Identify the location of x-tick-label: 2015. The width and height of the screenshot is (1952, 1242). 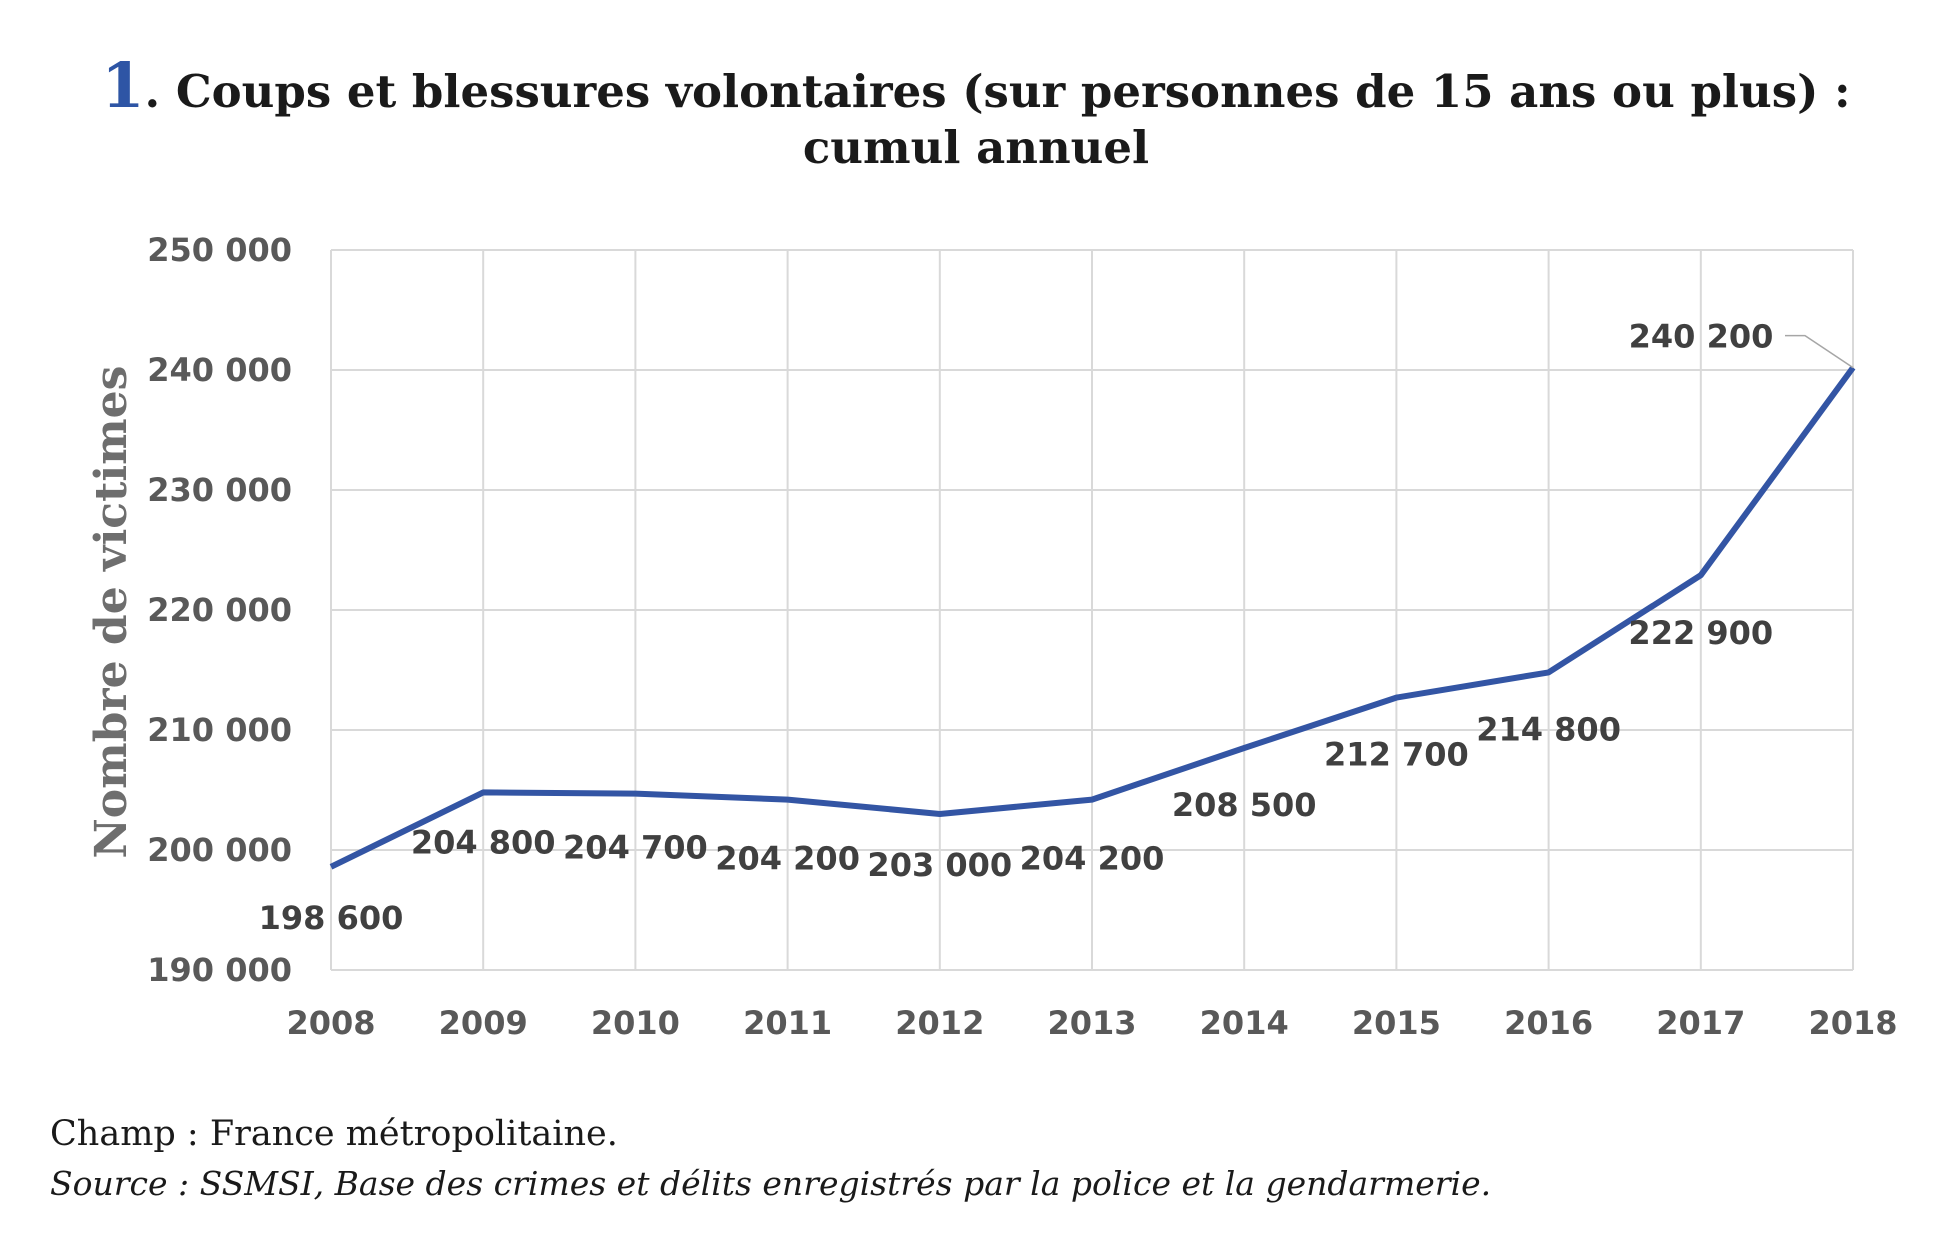
(1396, 1023).